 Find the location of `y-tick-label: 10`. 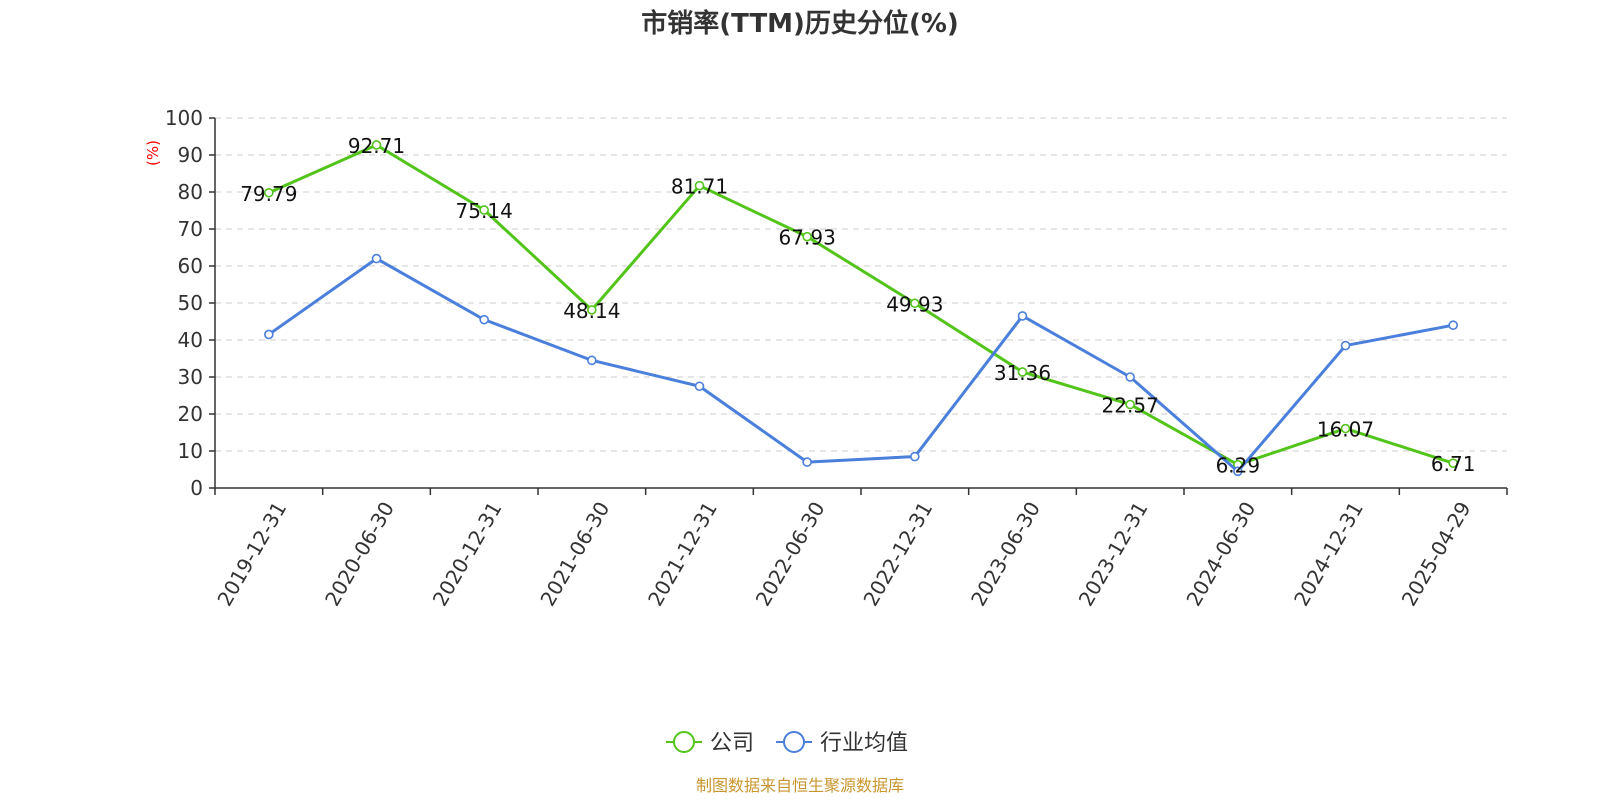

y-tick-label: 10 is located at coordinates (190, 451).